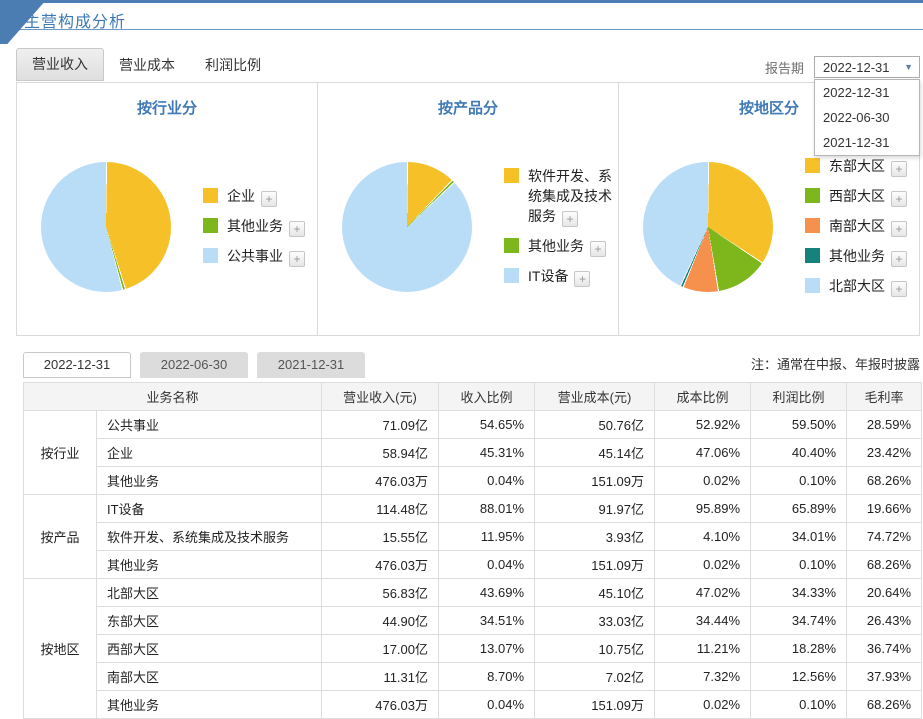 The width and height of the screenshot is (923, 719). Describe the element at coordinates (884, 396) in the screenshot. I see `col-header-gross-margin: 毛利率` at that location.